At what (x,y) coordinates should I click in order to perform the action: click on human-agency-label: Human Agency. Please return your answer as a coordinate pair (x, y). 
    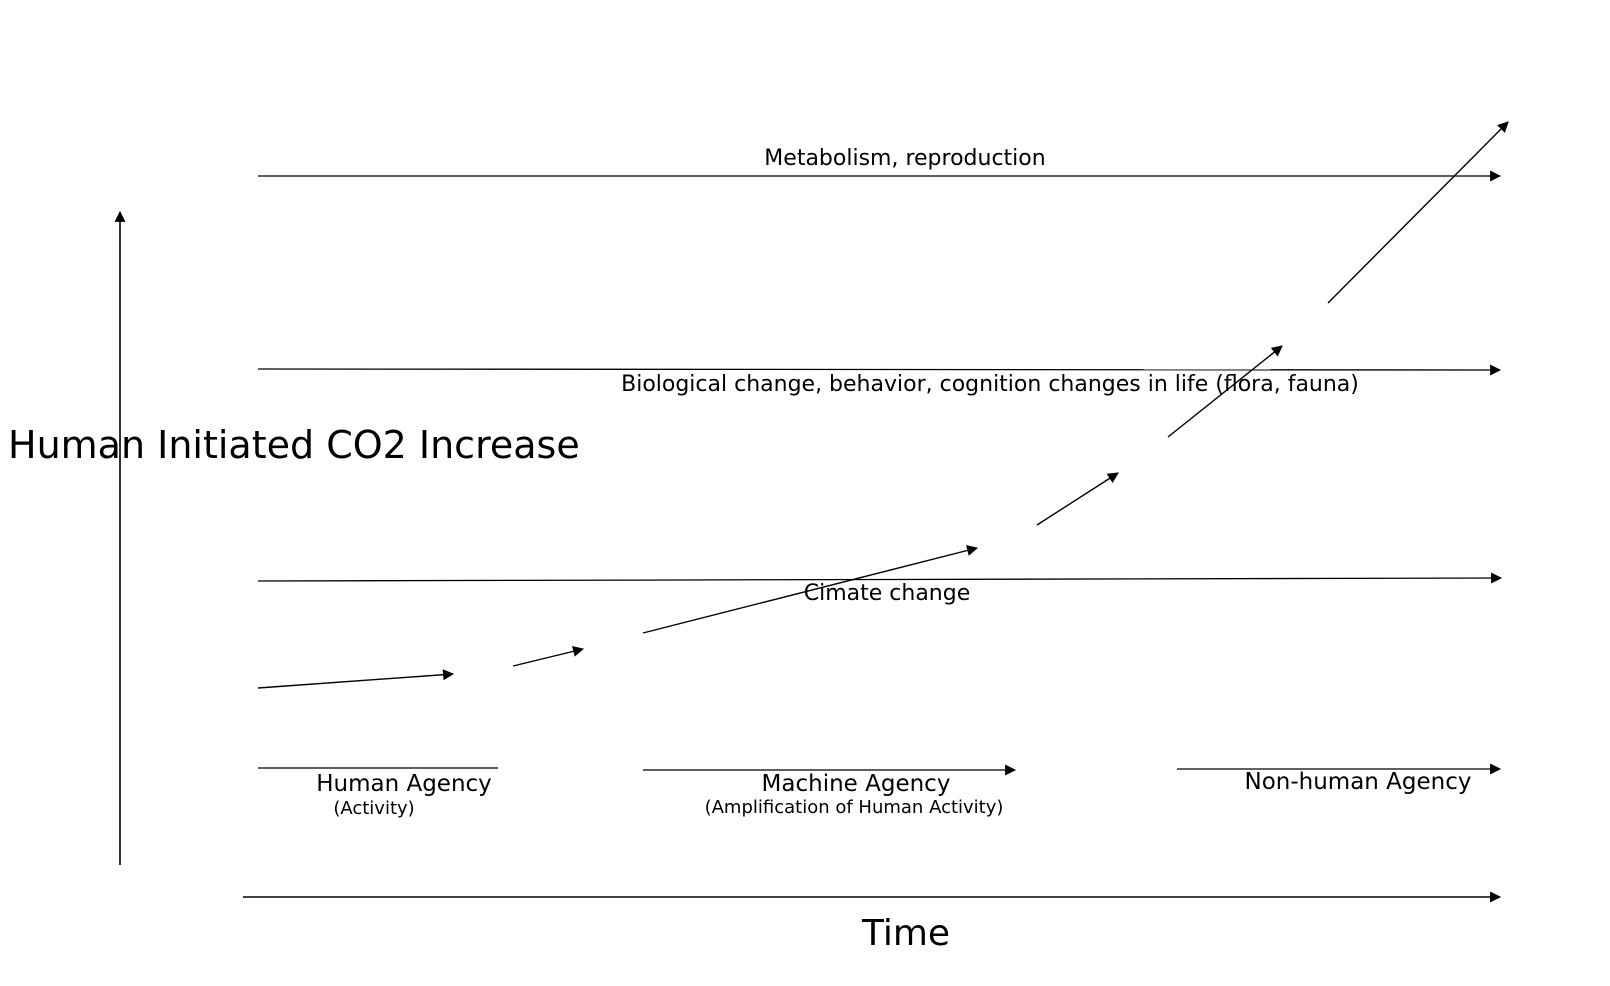
    Looking at the image, I should click on (404, 784).